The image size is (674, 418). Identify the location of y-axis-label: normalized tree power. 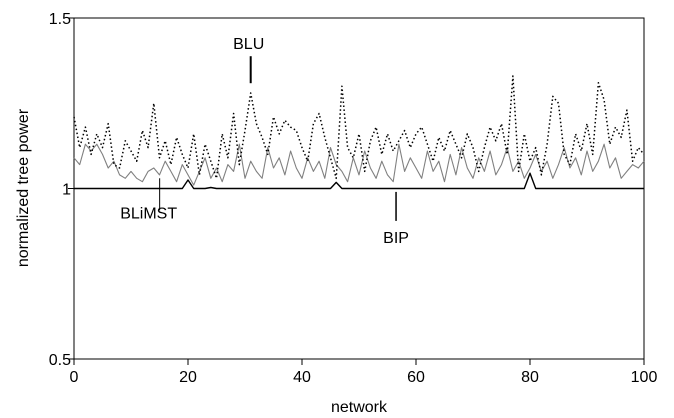
(23, 187).